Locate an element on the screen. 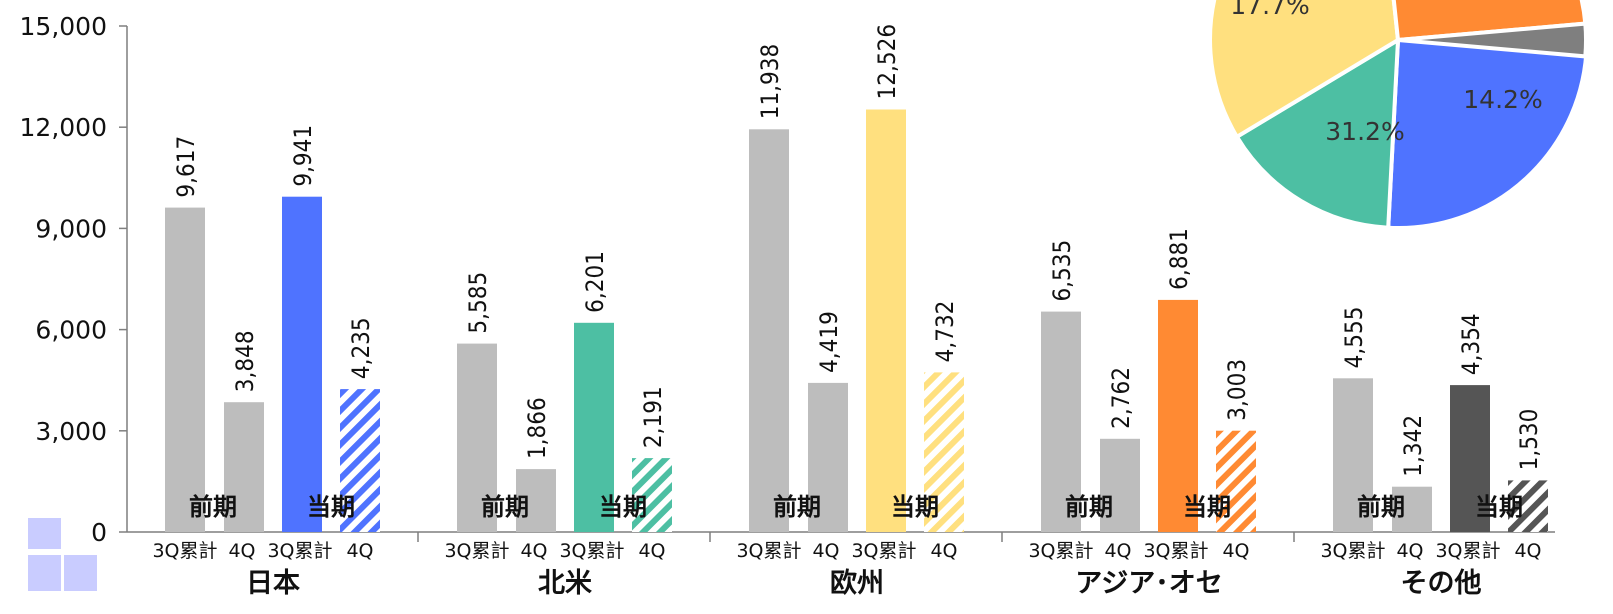 The image size is (1613, 614). bar-value-label: 9,941 is located at coordinates (303, 156).